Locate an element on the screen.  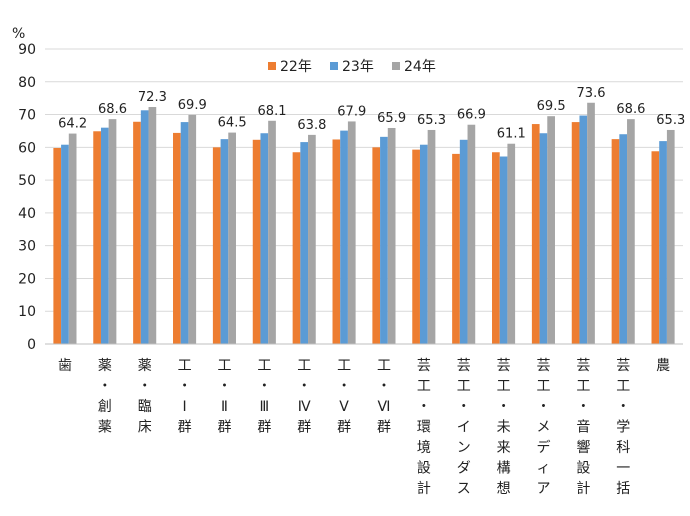
y-tick-label: 50 is located at coordinates (27, 181).